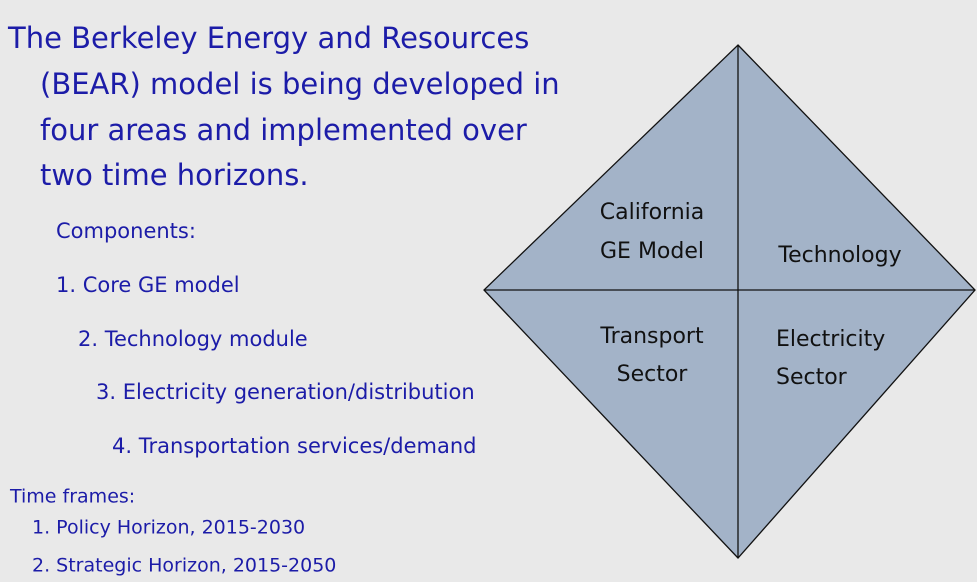 This screenshot has height=582, width=977. I want to click on component: 3. Electricity generation/distribution, so click(285, 392).